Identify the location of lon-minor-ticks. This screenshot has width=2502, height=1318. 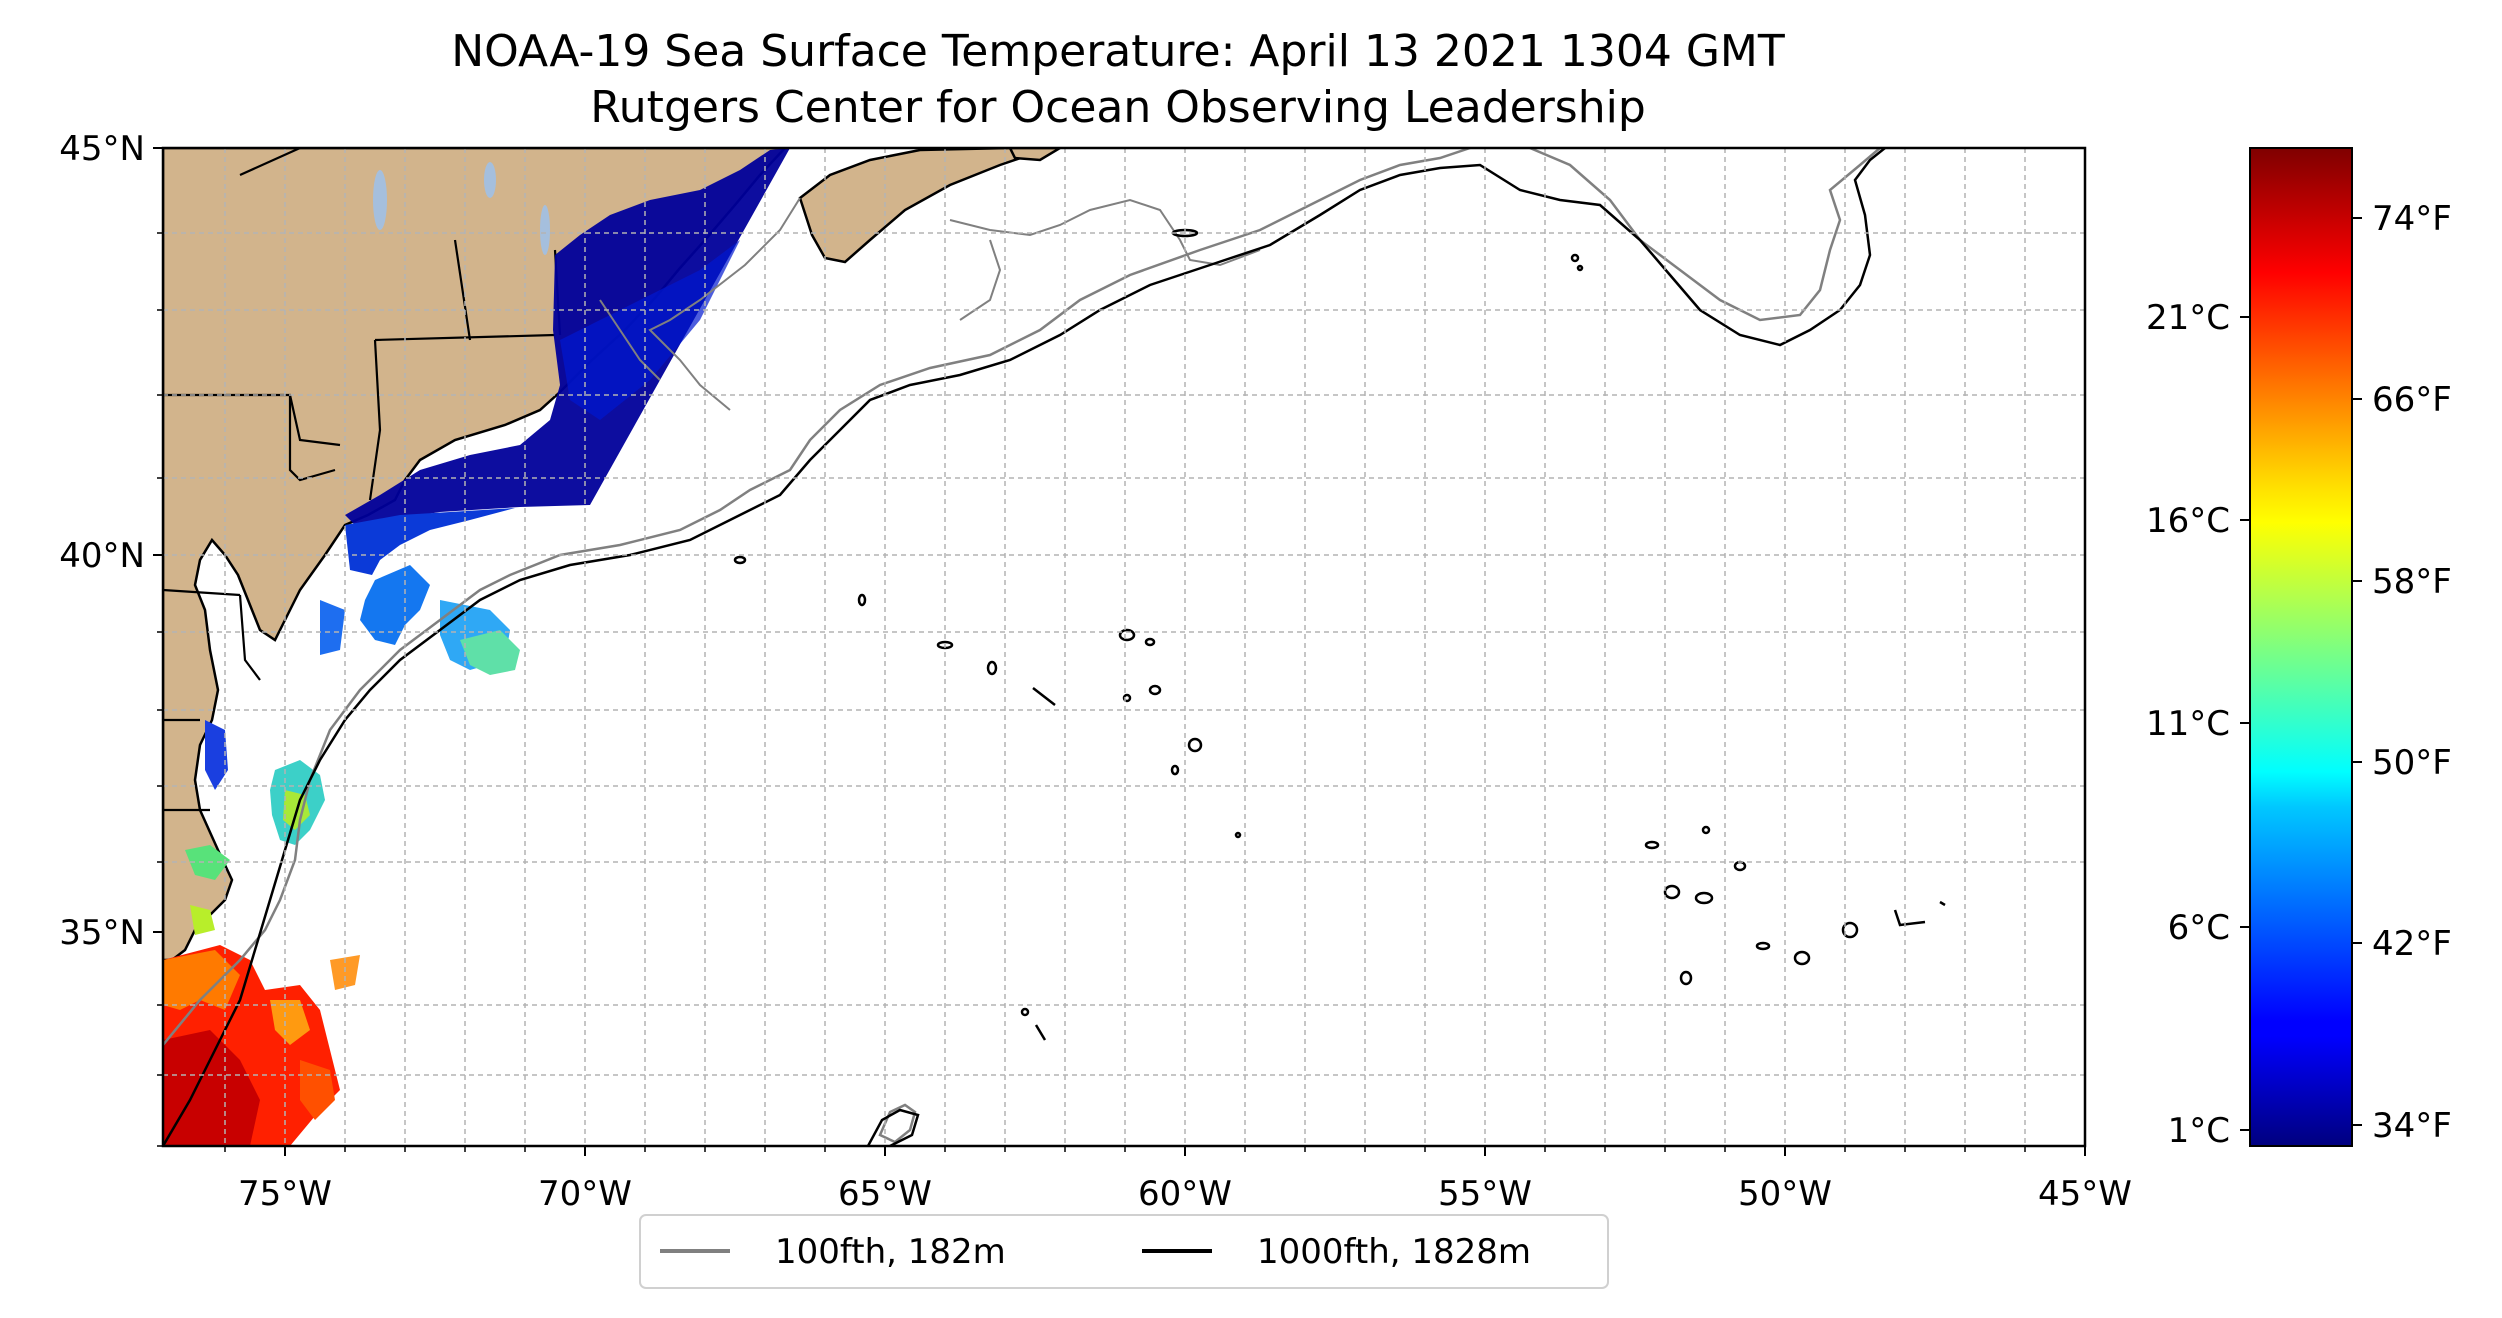
(1125, 1149).